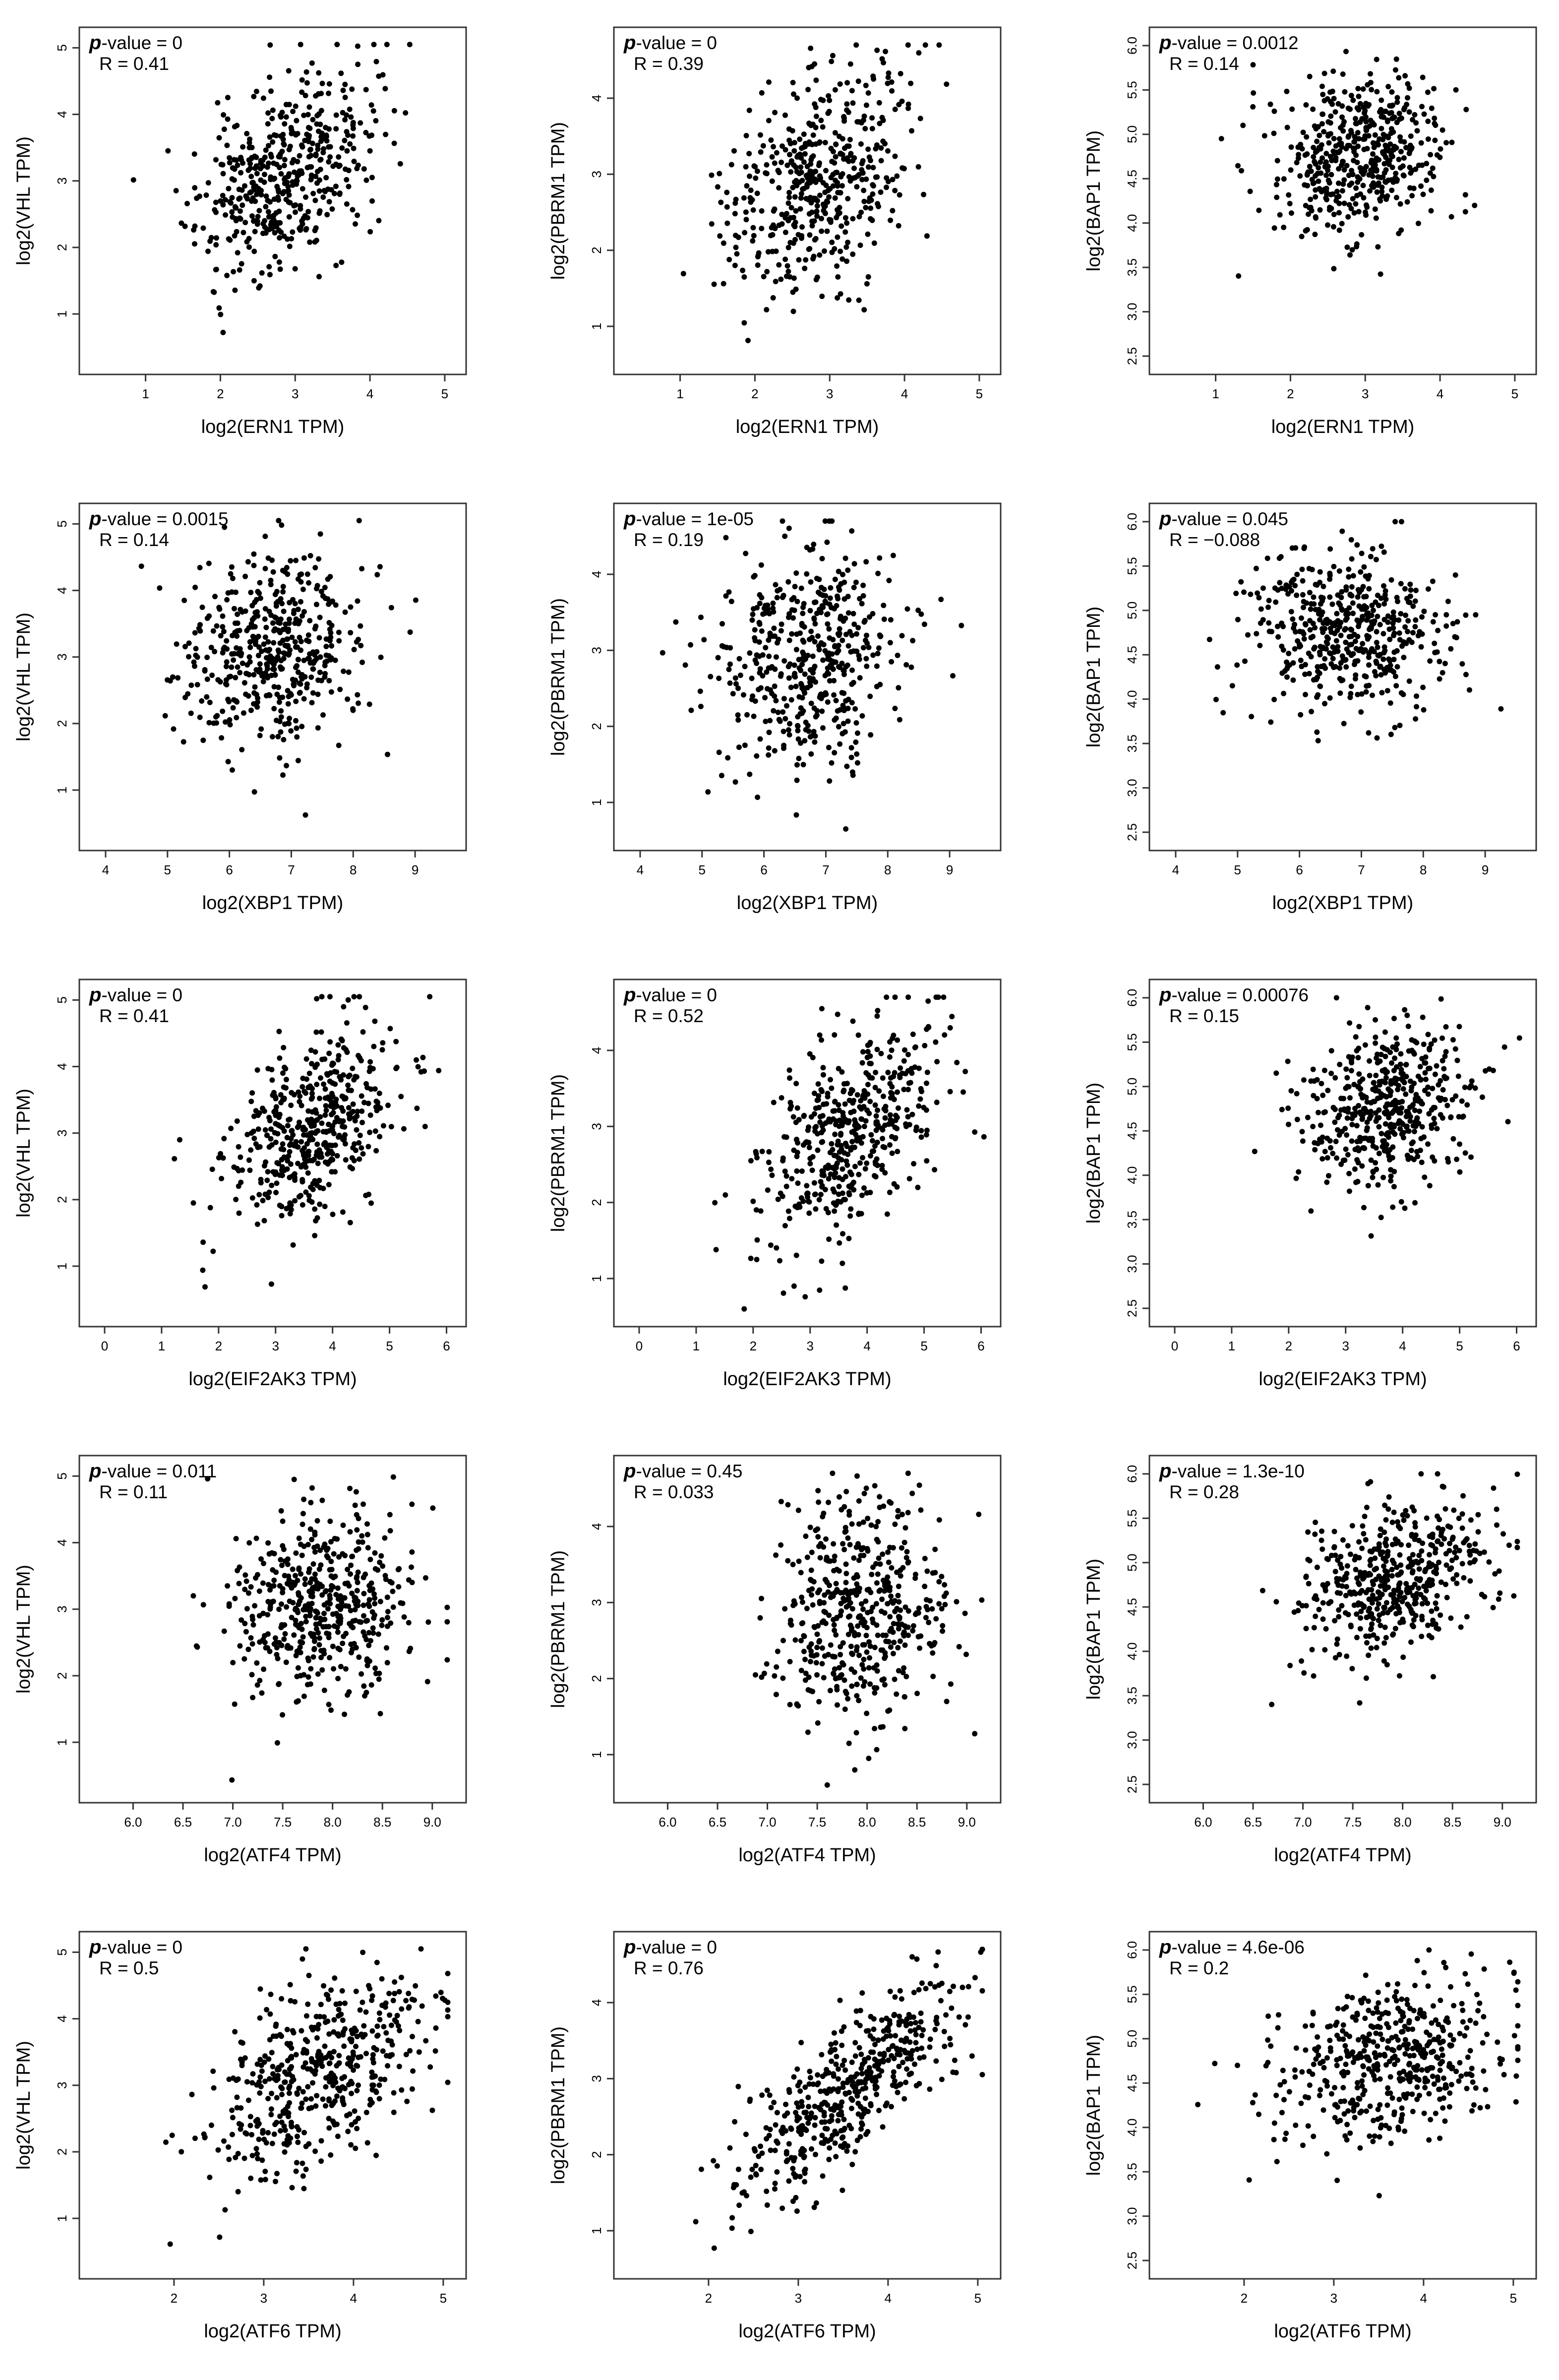 This screenshot has height=2380, width=1559. What do you see at coordinates (95, 519) in the screenshot?
I see `p-symbol: p` at bounding box center [95, 519].